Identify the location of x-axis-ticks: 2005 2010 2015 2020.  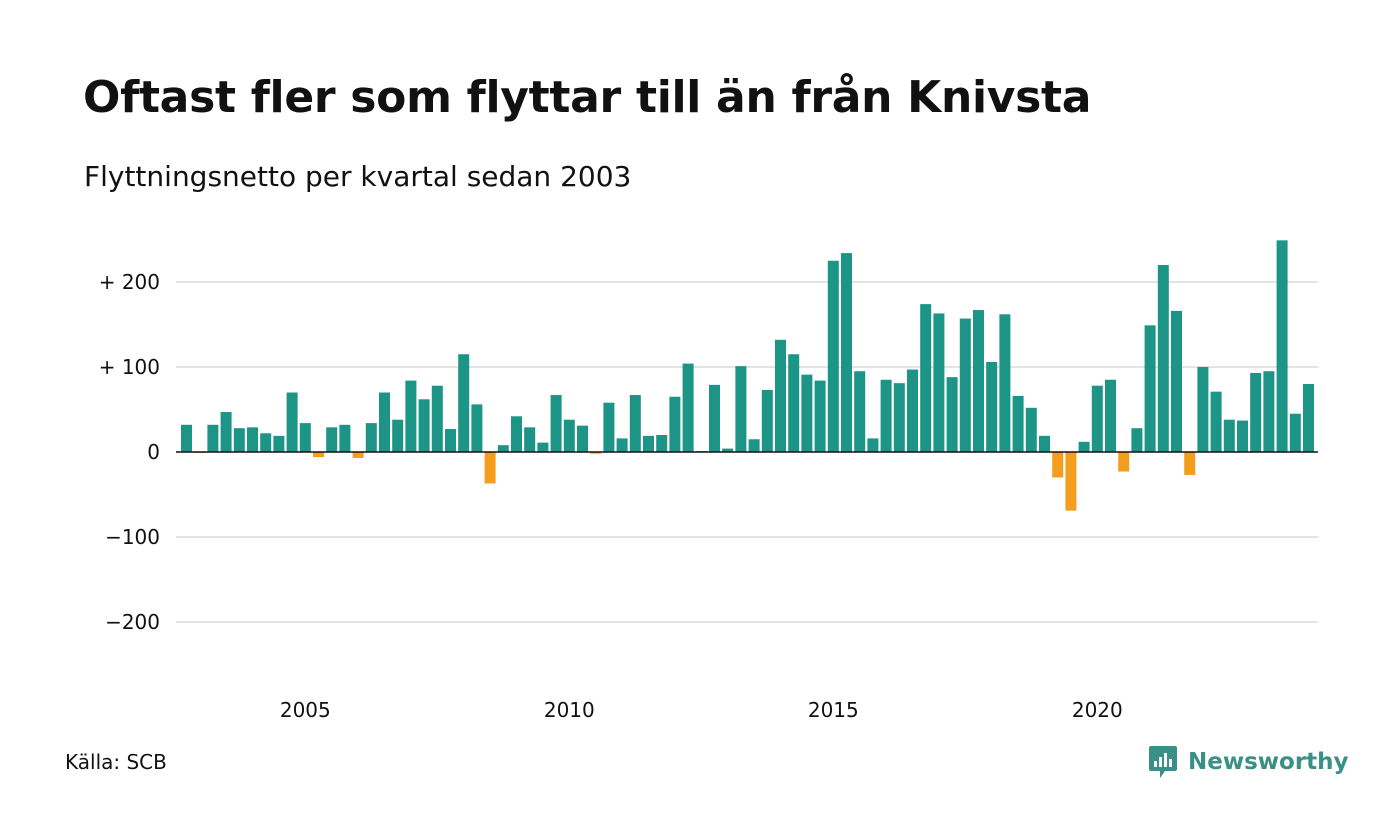
(701, 710).